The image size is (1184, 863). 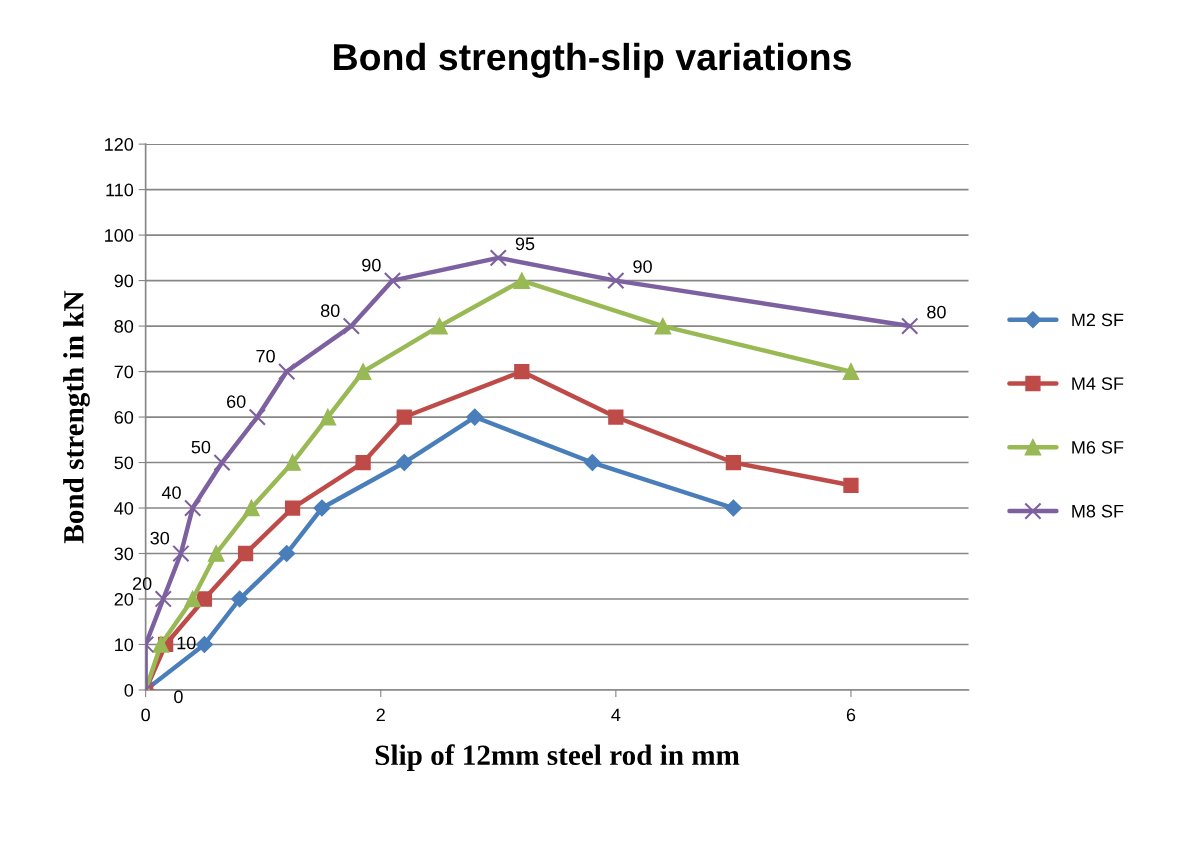 What do you see at coordinates (76, 417) in the screenshot?
I see `y-axis-title: Bond strength in kN` at bounding box center [76, 417].